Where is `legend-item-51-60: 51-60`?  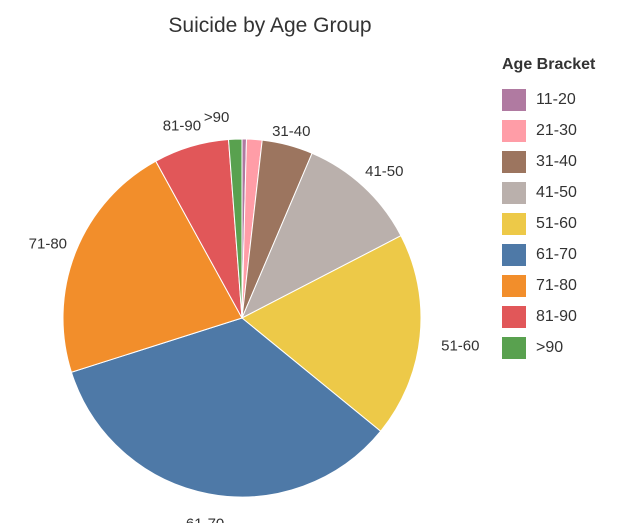
legend-item-51-60: 51-60 is located at coordinates (548, 223).